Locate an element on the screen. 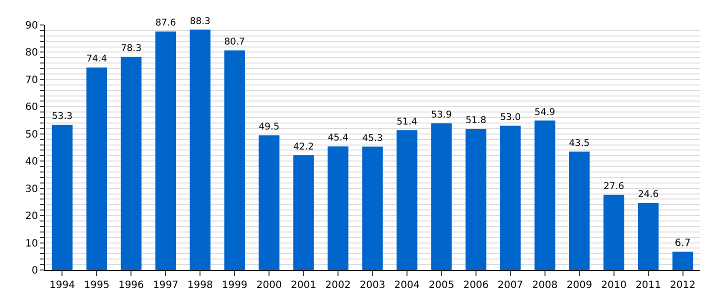 The width and height of the screenshot is (710, 300). data-label: 51.8 is located at coordinates (476, 120).